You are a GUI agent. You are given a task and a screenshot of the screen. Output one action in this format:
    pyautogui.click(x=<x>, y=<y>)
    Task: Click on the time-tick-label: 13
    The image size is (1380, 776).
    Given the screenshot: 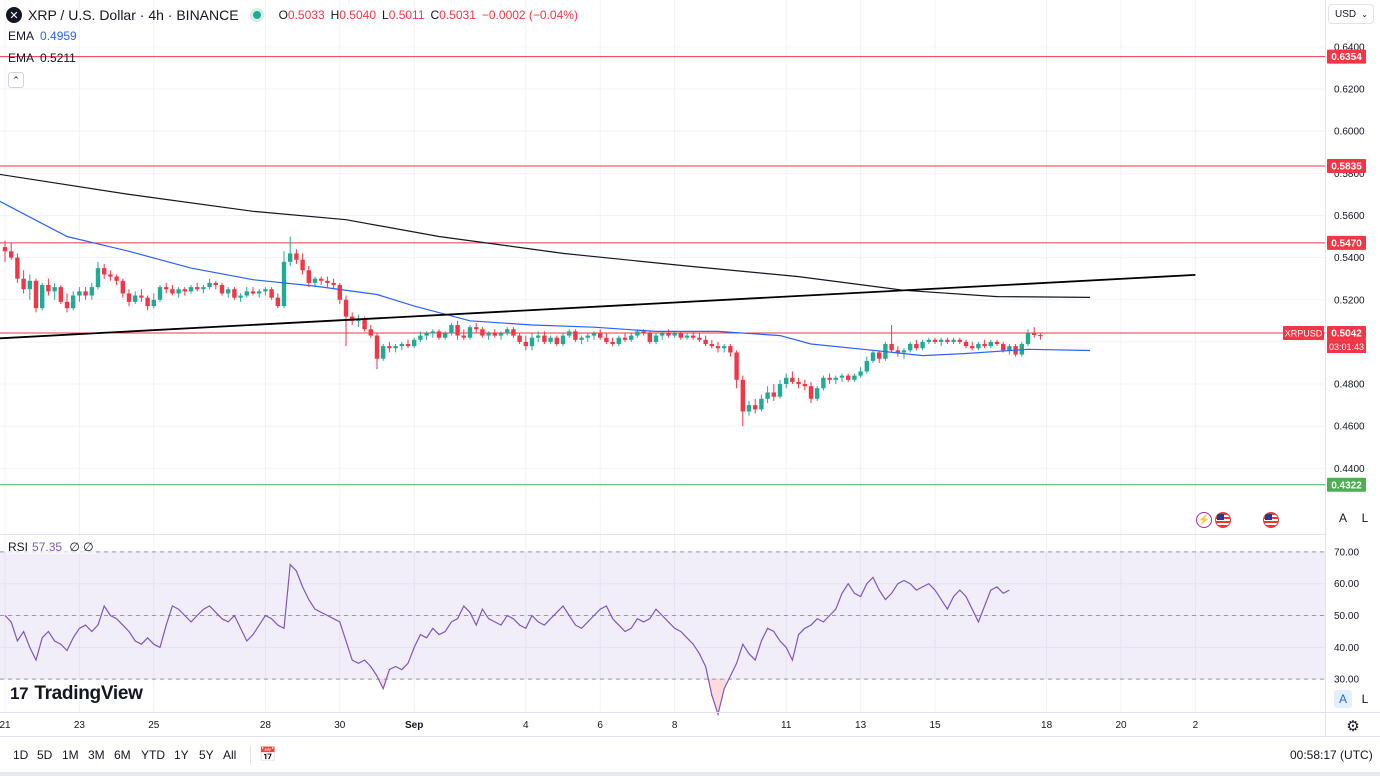 What is the action you would take?
    pyautogui.click(x=861, y=725)
    